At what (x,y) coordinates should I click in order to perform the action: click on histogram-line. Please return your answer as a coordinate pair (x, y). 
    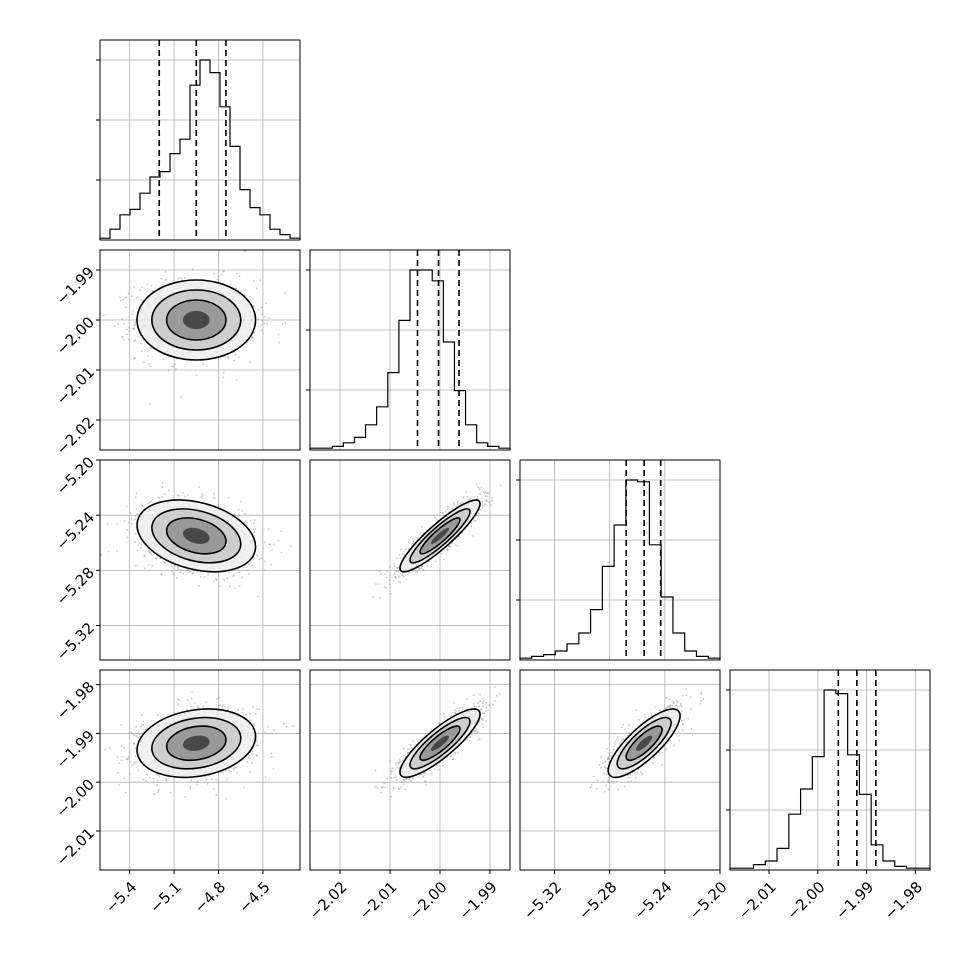
    Looking at the image, I should click on (200, 149).